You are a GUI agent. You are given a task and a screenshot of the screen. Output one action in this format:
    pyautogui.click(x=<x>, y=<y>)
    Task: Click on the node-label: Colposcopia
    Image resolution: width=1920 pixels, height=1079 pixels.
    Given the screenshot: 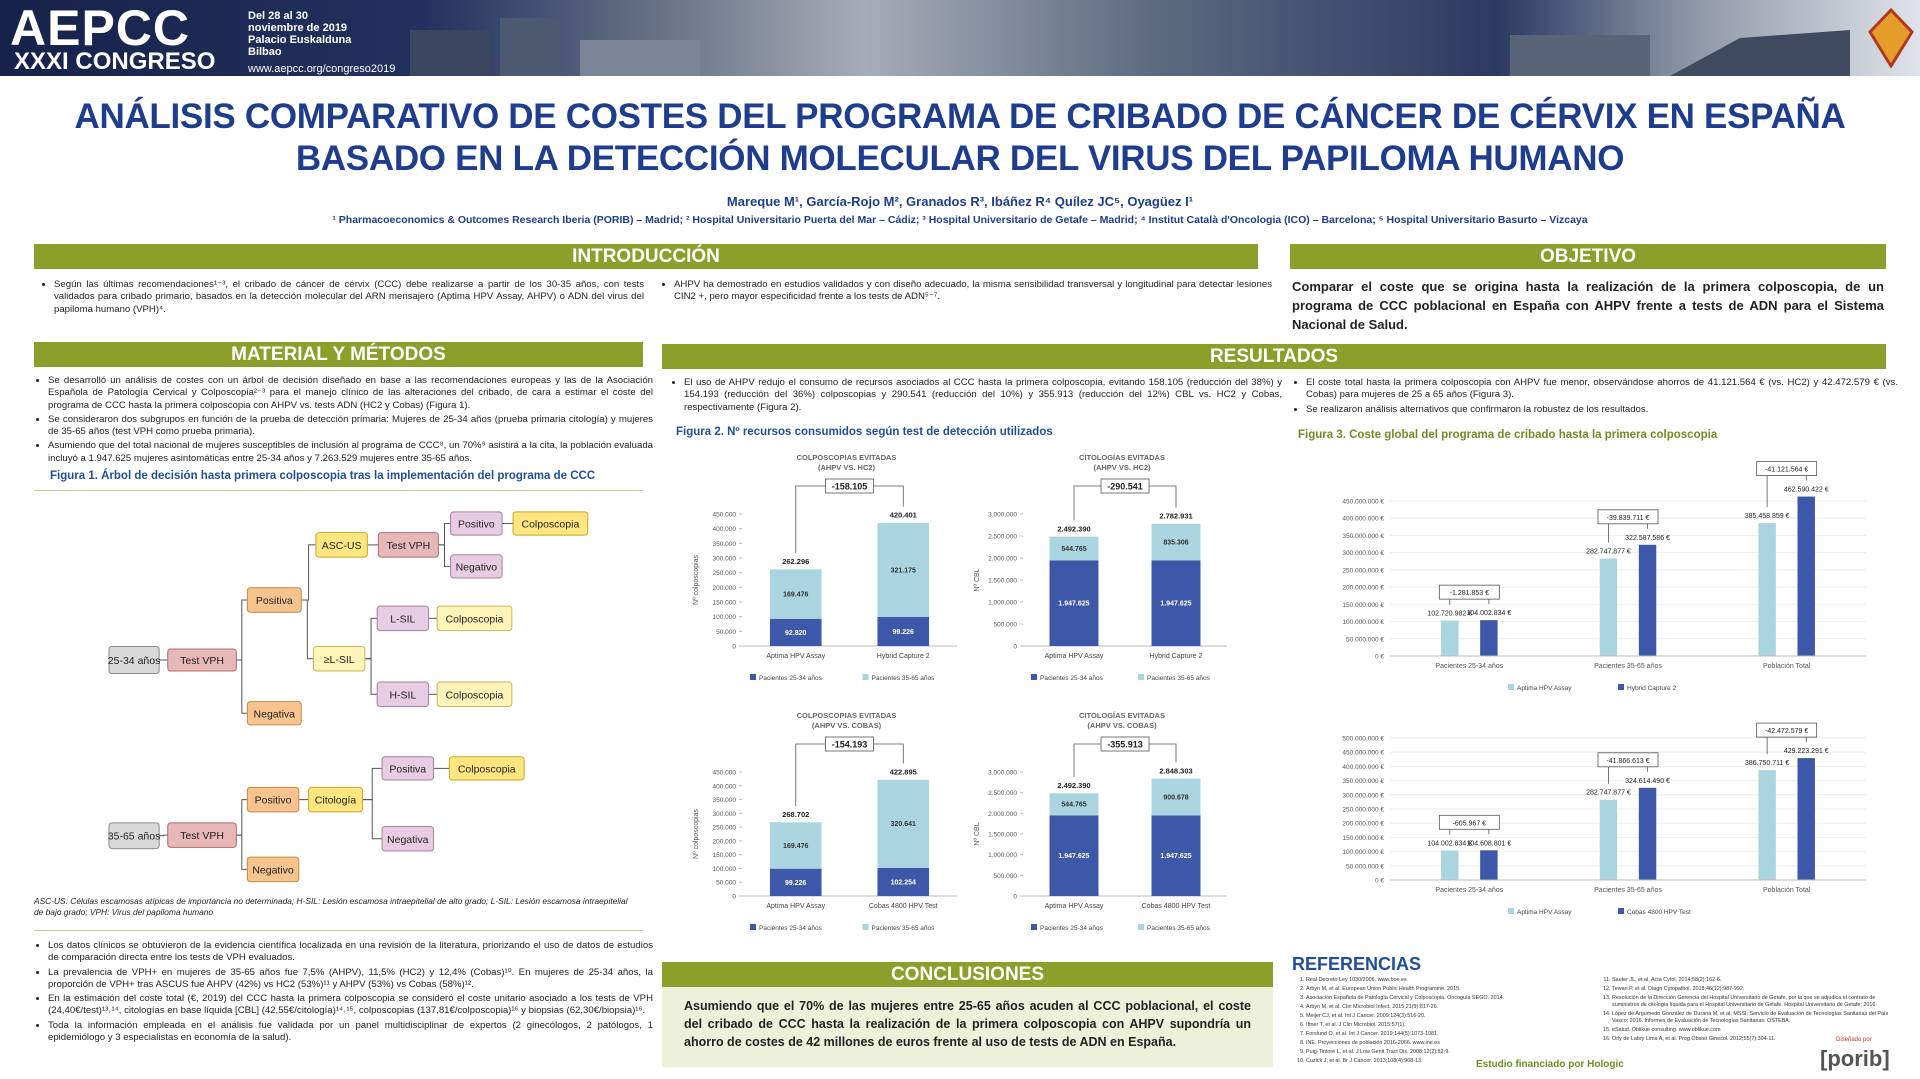 What is the action you would take?
    pyautogui.click(x=475, y=619)
    